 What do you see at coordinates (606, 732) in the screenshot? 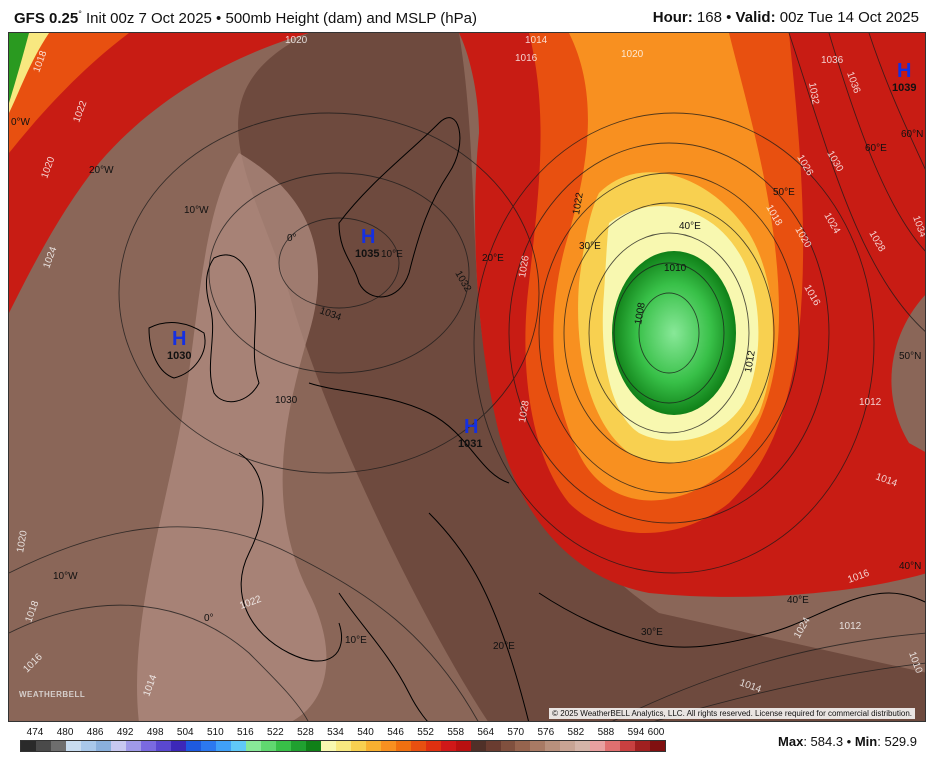
I see `color-tick-label: 588` at bounding box center [606, 732].